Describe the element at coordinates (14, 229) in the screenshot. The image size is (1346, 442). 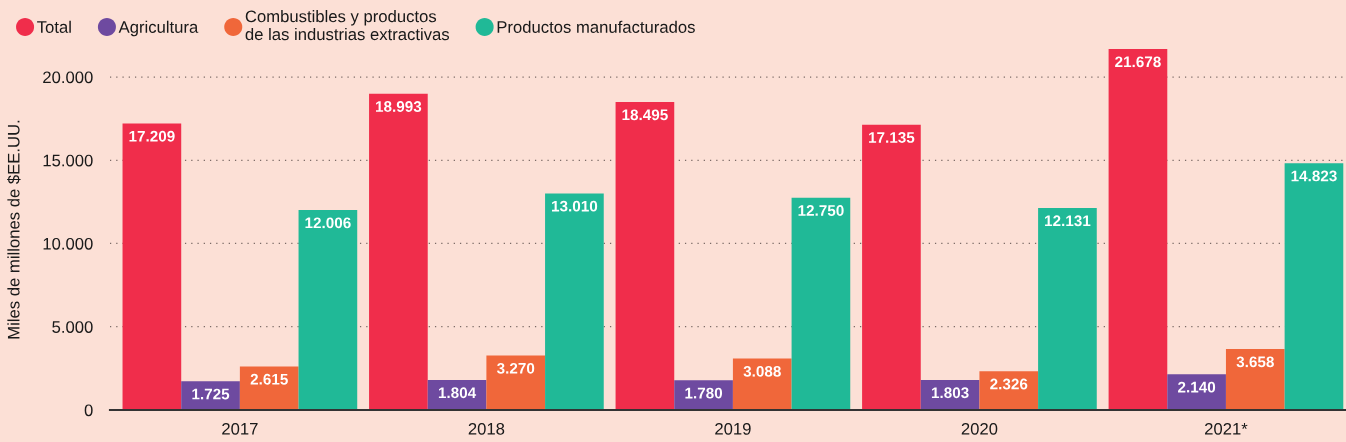
I see `y-axis-title: Miles de millones de $EE.UU.` at that location.